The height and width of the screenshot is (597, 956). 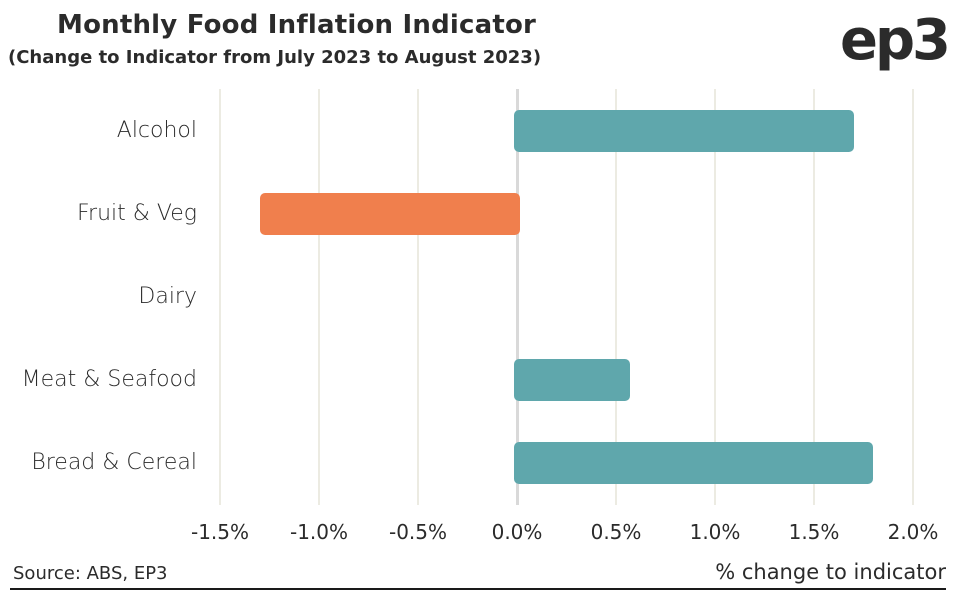 I want to click on zero-line, so click(x=517, y=297).